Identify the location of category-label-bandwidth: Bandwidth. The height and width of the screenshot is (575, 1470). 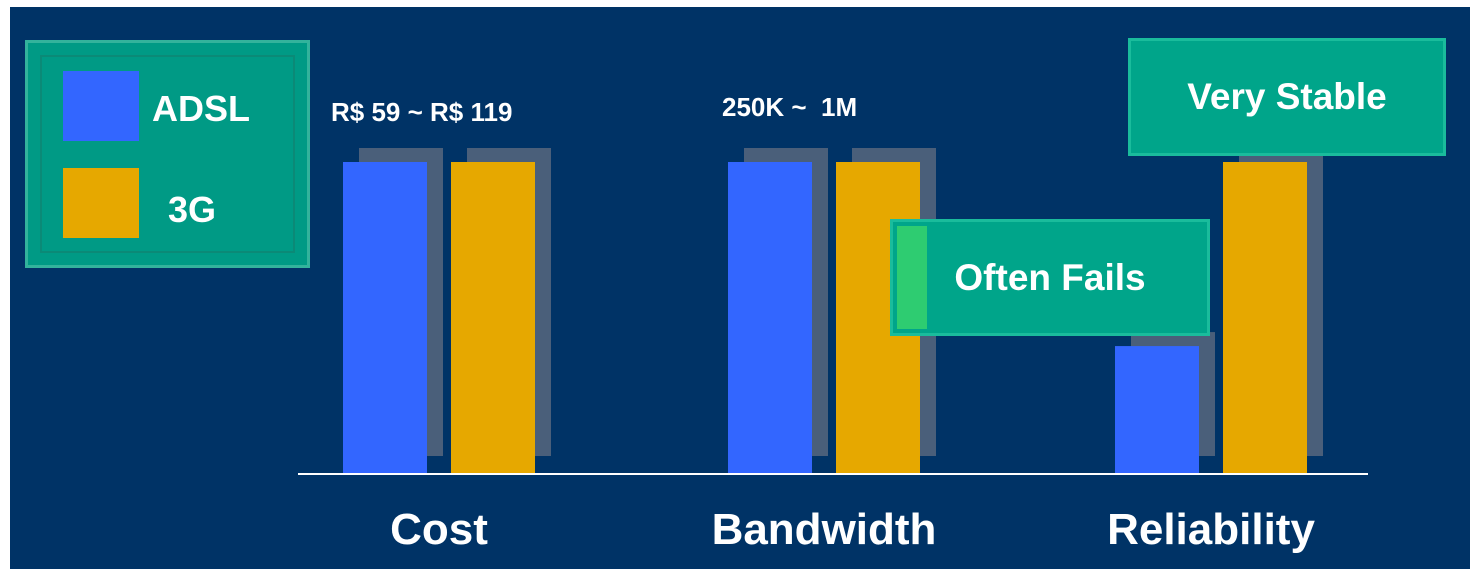
(824, 529).